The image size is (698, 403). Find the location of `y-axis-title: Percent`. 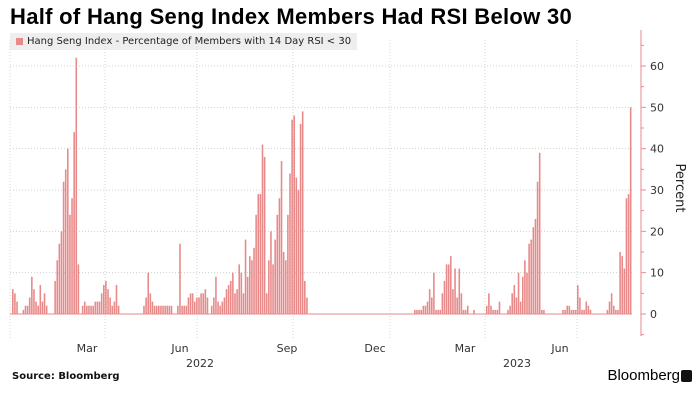

y-axis-title: Percent is located at coordinates (679, 188).